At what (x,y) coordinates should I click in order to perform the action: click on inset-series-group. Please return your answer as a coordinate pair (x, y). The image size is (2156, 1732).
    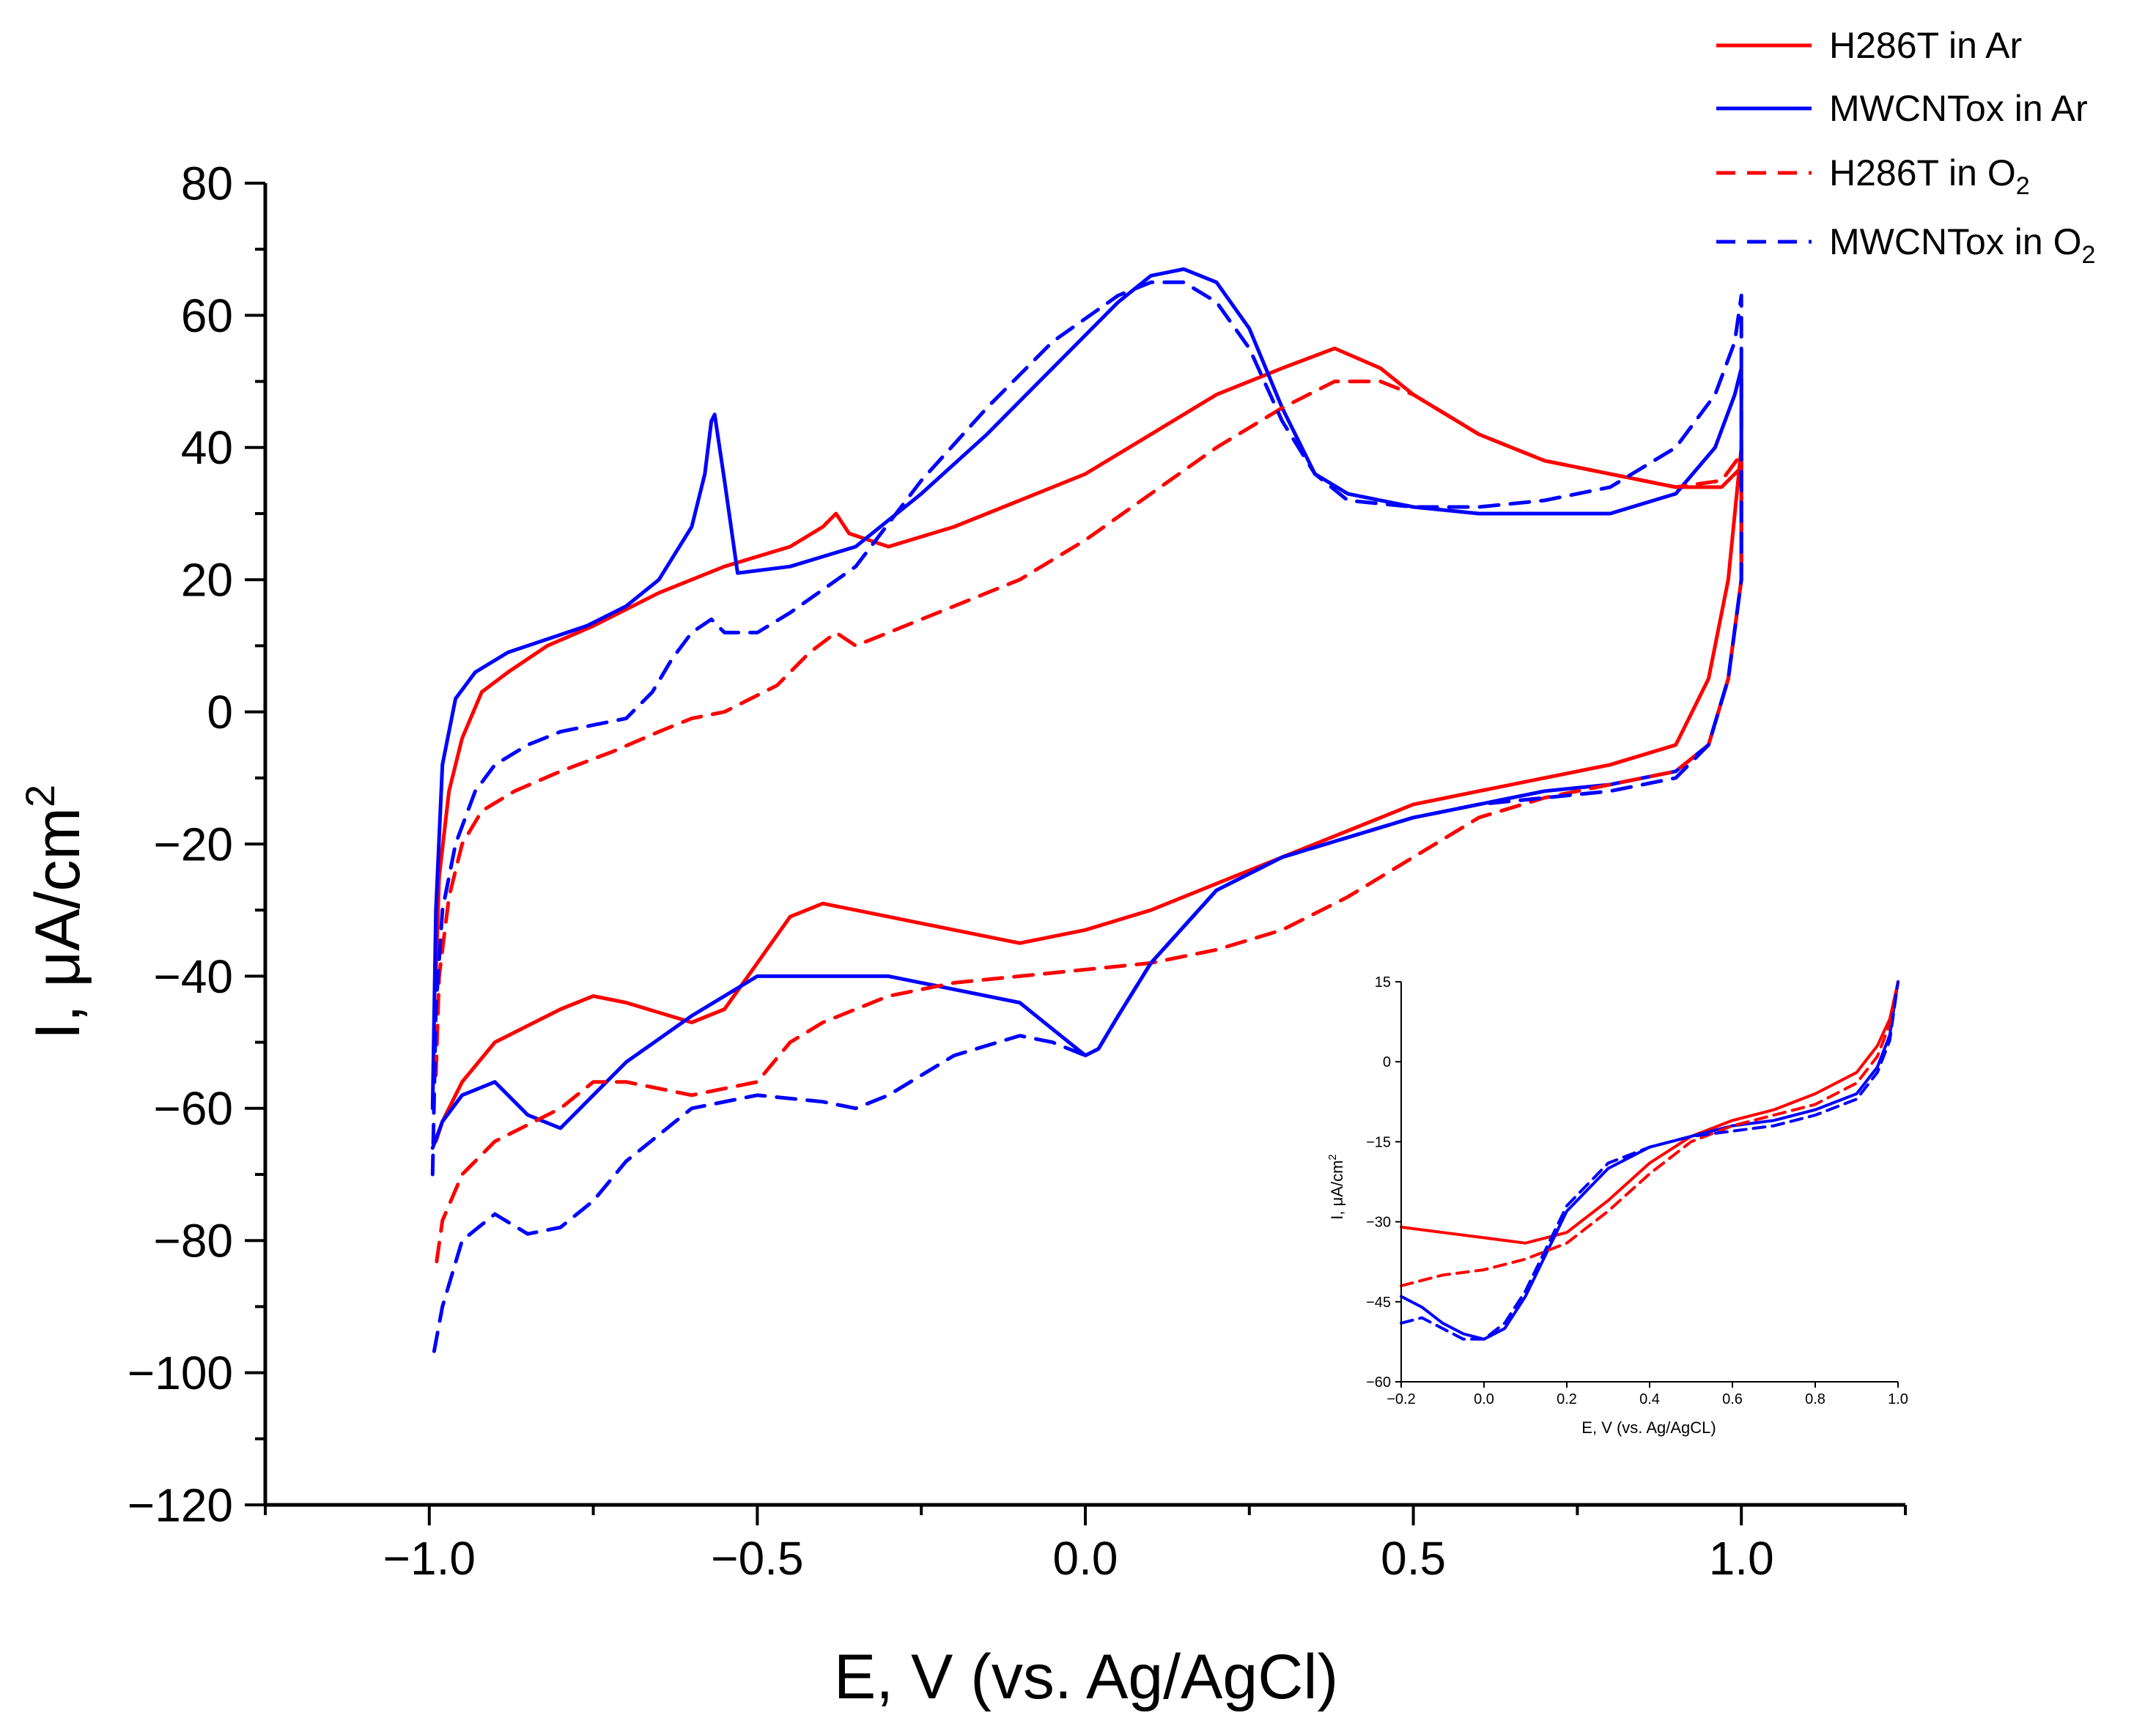
    Looking at the image, I should click on (1650, 1160).